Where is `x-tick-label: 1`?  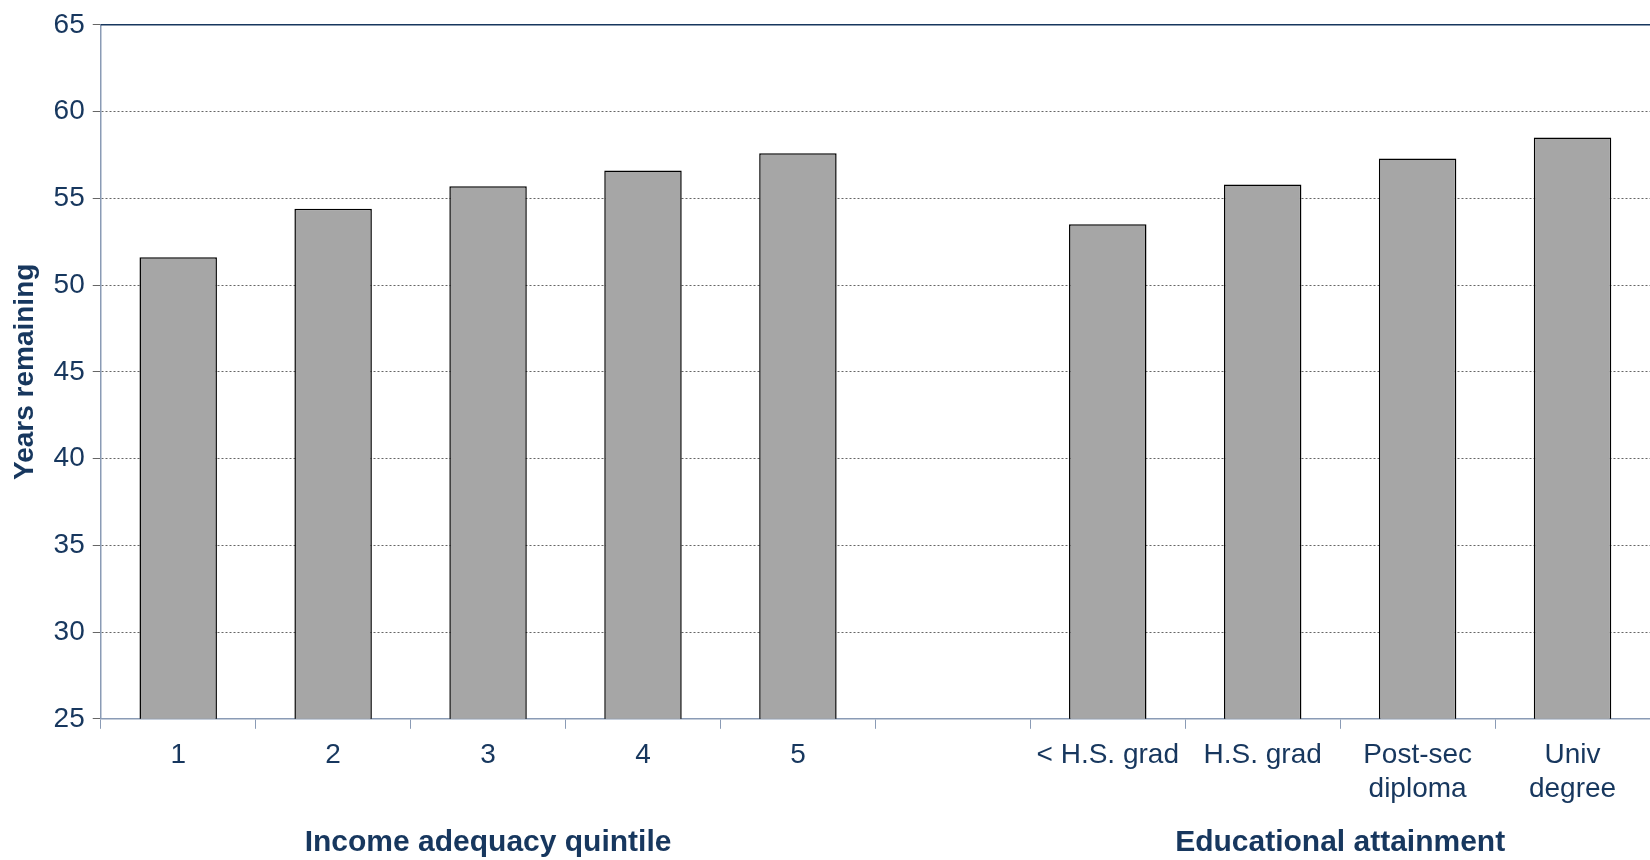
x-tick-label: 1 is located at coordinates (178, 754).